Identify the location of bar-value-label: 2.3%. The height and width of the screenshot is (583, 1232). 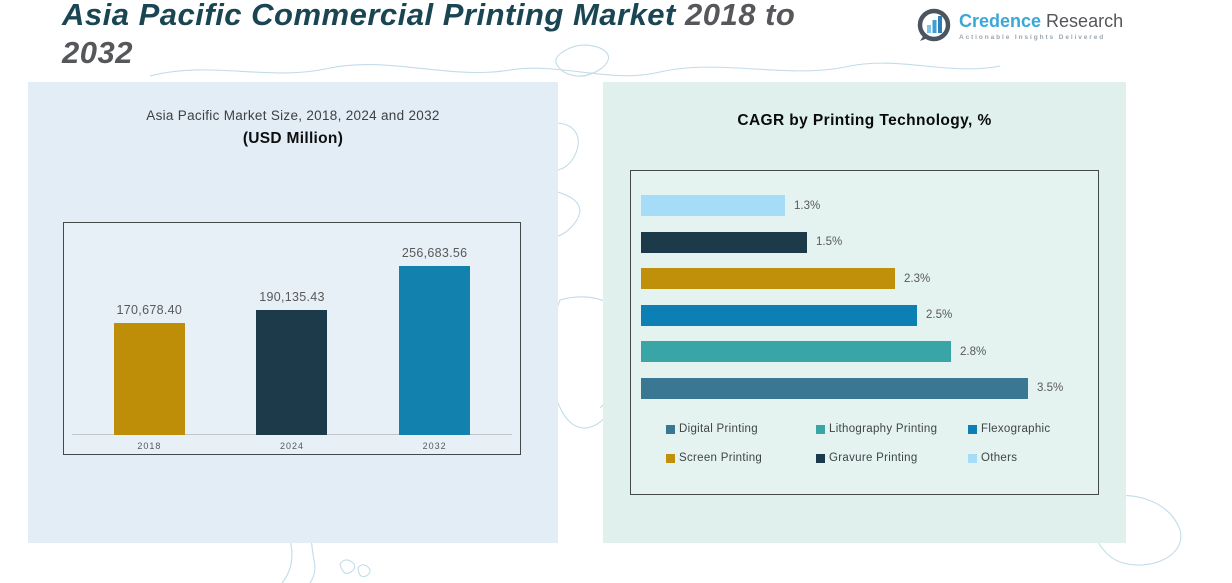
(917, 278).